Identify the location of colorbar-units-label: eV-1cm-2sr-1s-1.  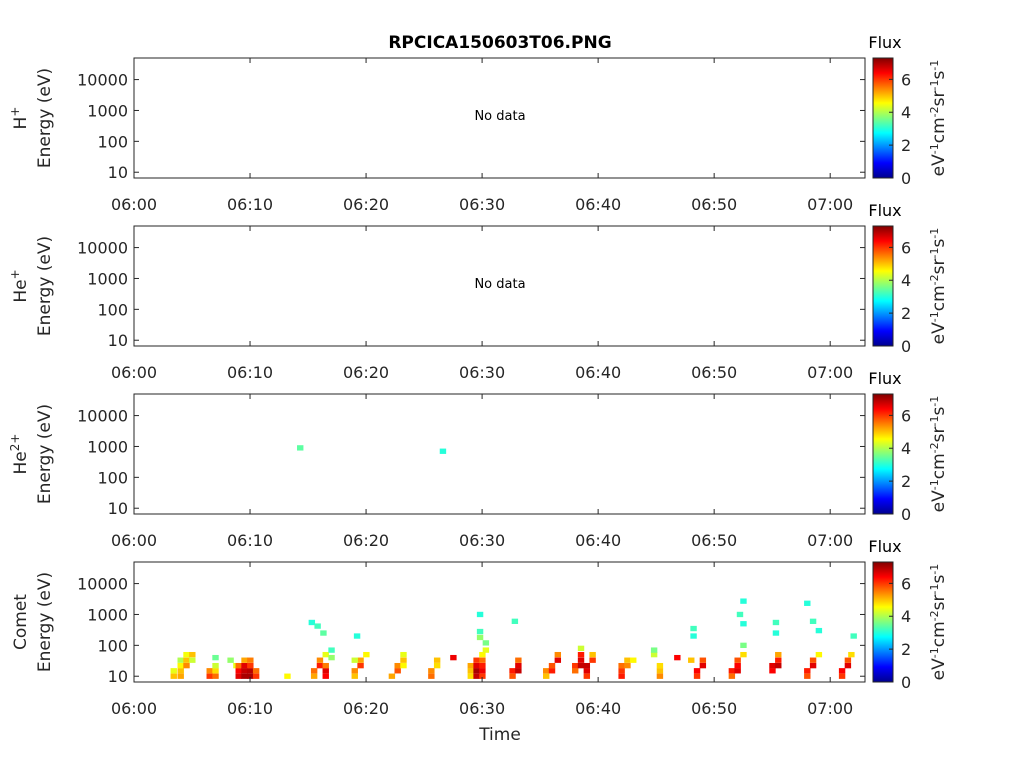
(938, 454).